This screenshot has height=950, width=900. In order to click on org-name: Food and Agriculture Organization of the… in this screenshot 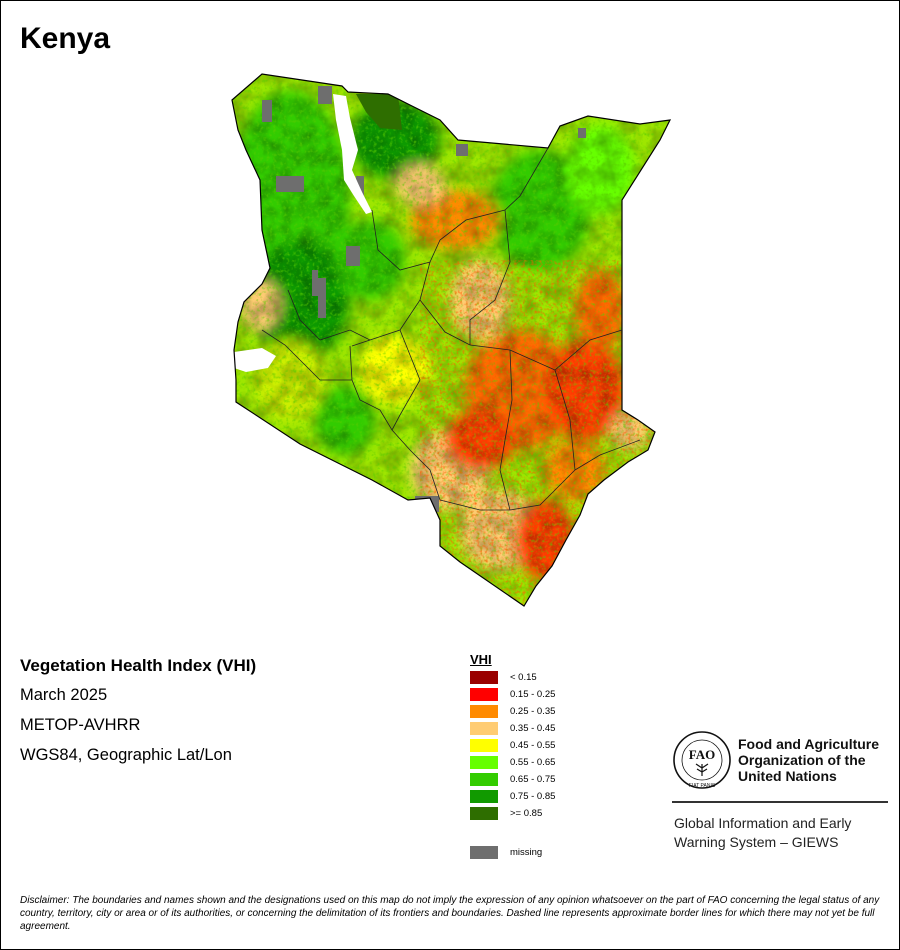, I will do `click(808, 760)`.